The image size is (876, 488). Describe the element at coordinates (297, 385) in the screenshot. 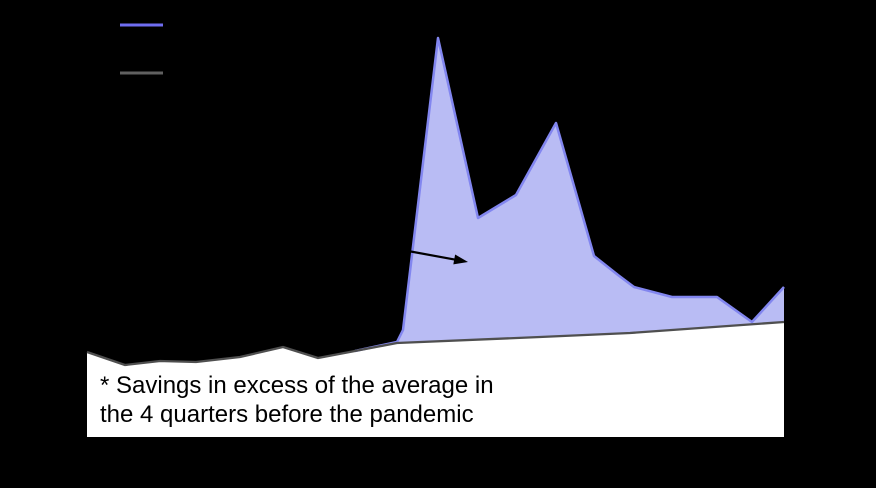

I see `footnote-line-1: * Savings in excess of the average in` at that location.